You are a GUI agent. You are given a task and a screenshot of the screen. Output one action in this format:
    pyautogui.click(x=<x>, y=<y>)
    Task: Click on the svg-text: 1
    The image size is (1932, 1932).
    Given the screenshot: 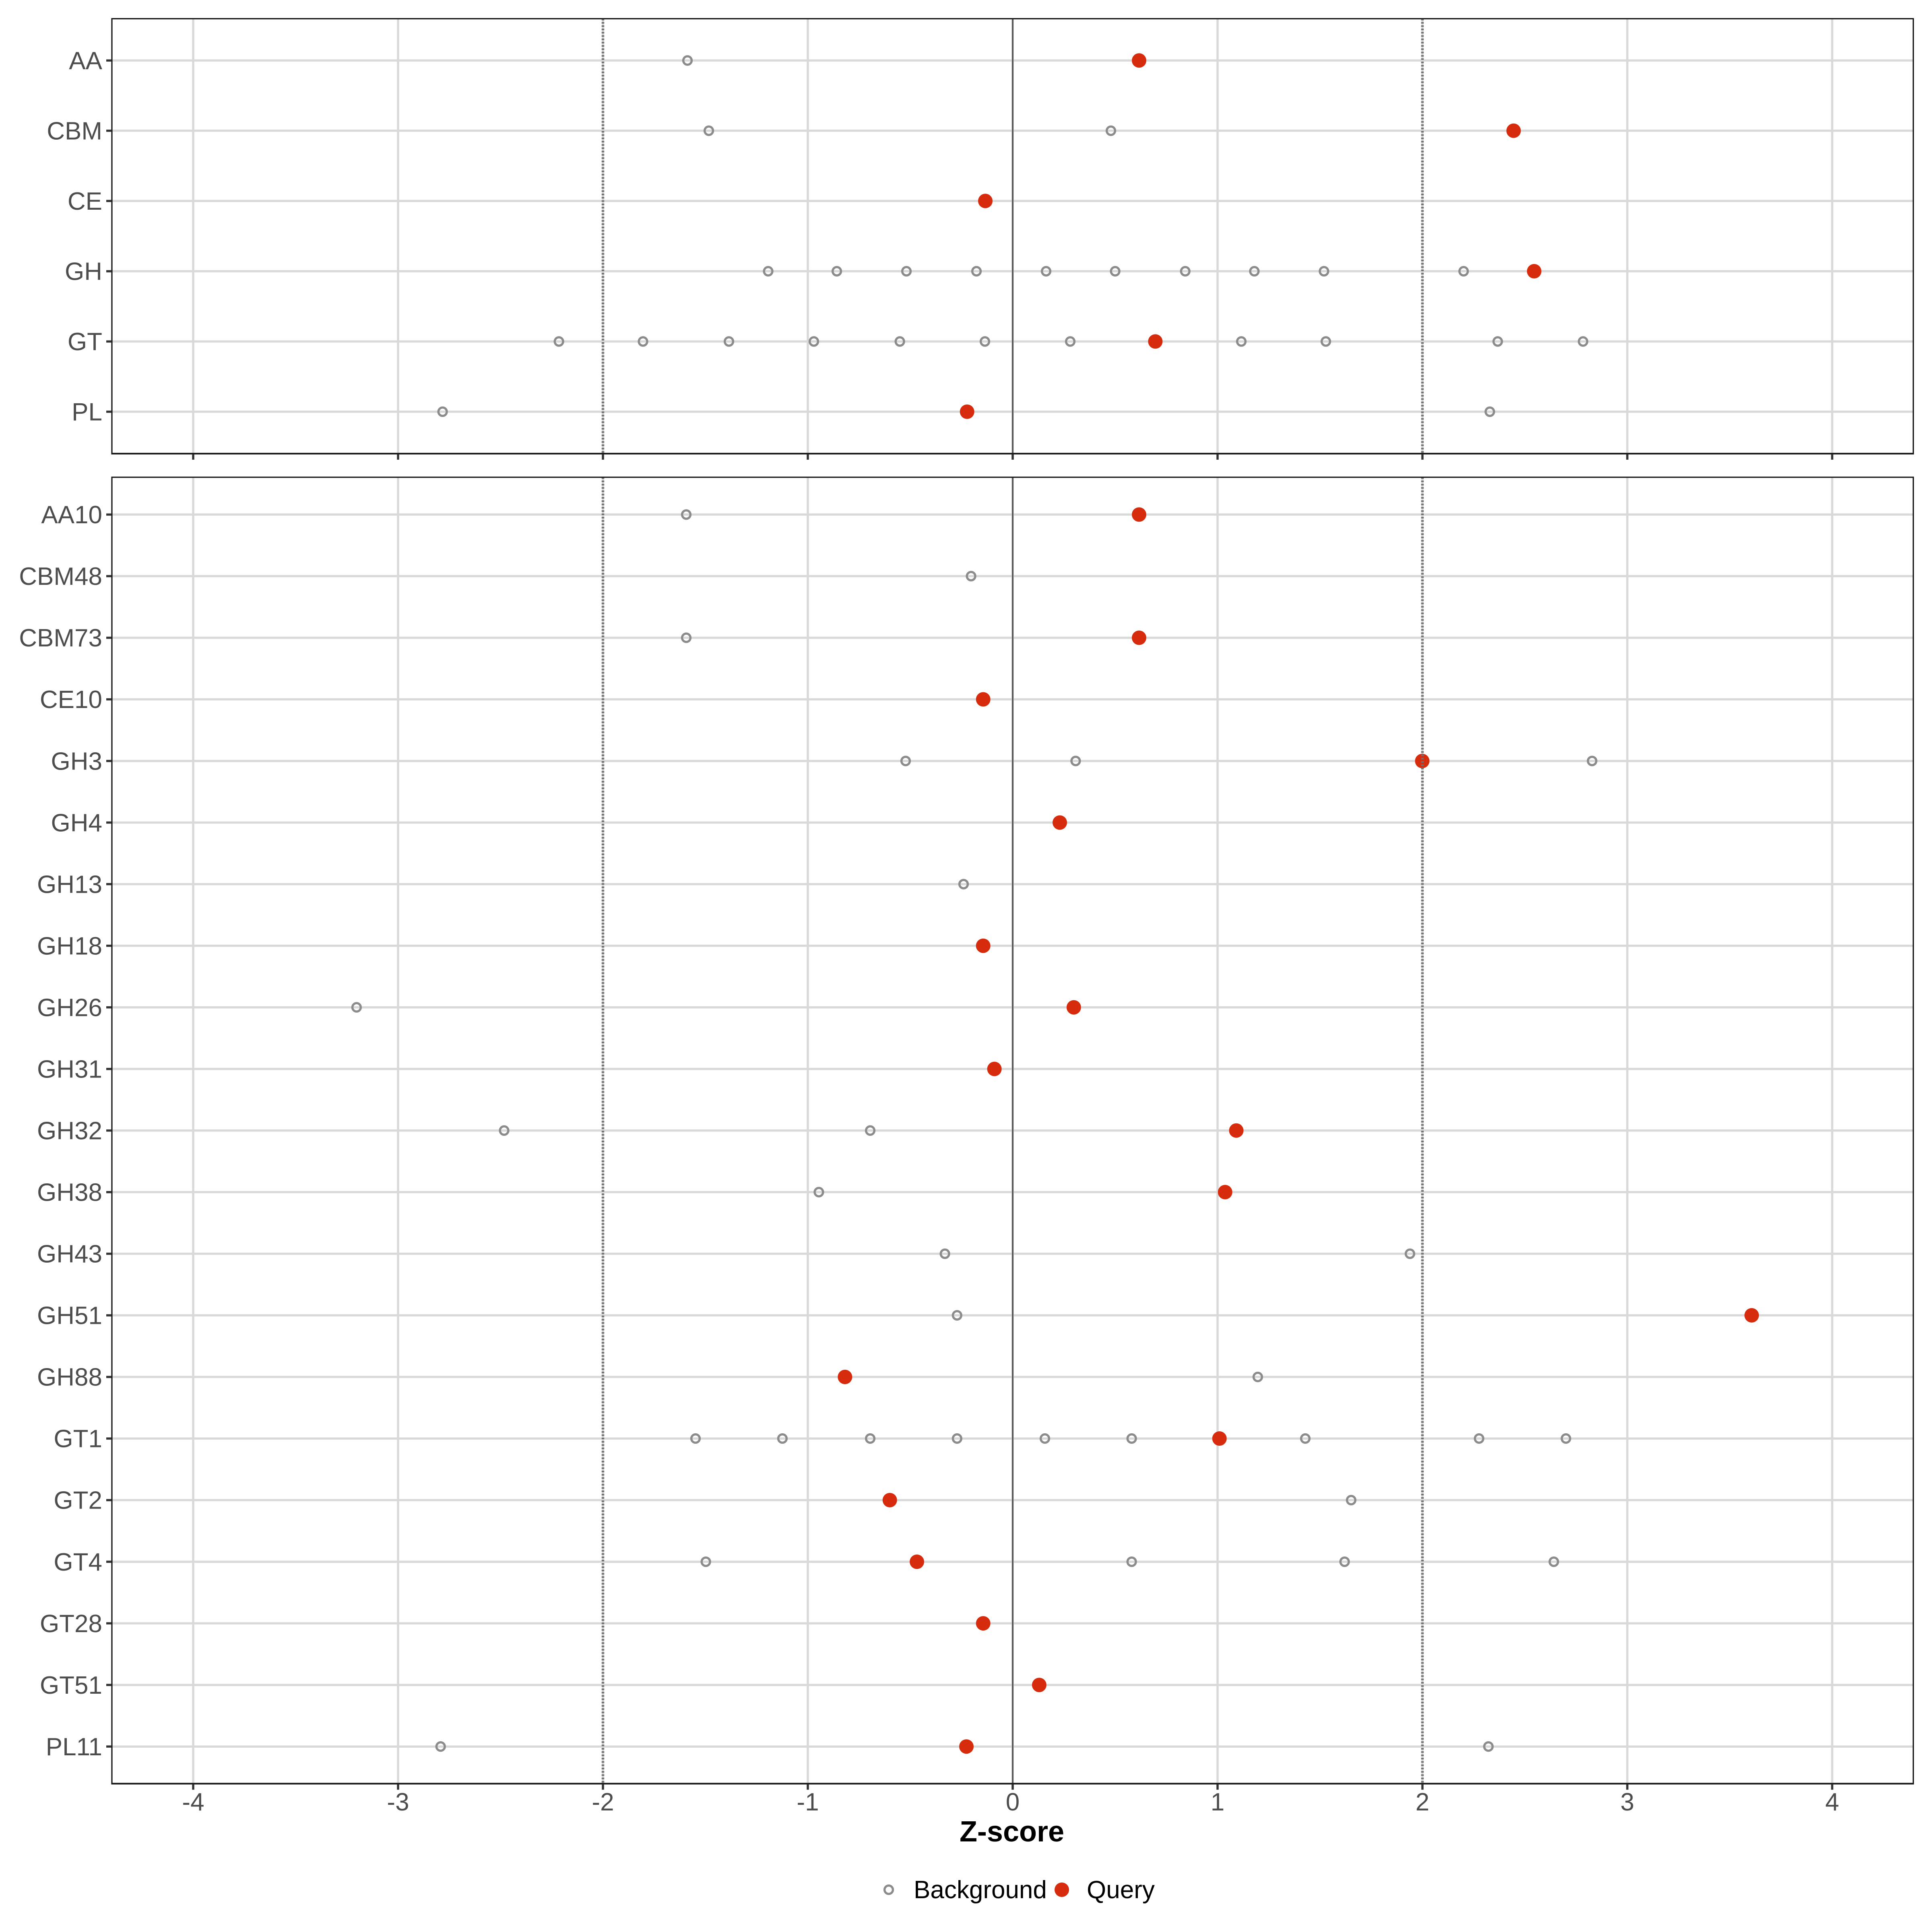 What is the action you would take?
    pyautogui.click(x=1217, y=1802)
    